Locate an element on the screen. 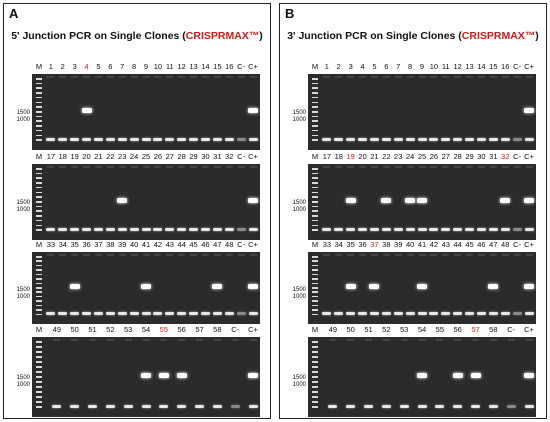 The height and width of the screenshot is (422, 550). title-suffix: ) is located at coordinates (261, 36).